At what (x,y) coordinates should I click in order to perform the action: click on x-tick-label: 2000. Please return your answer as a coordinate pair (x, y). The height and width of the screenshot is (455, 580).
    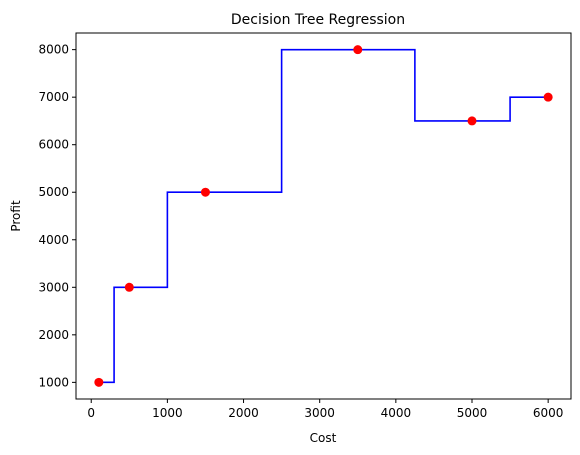
    Looking at the image, I should click on (243, 413).